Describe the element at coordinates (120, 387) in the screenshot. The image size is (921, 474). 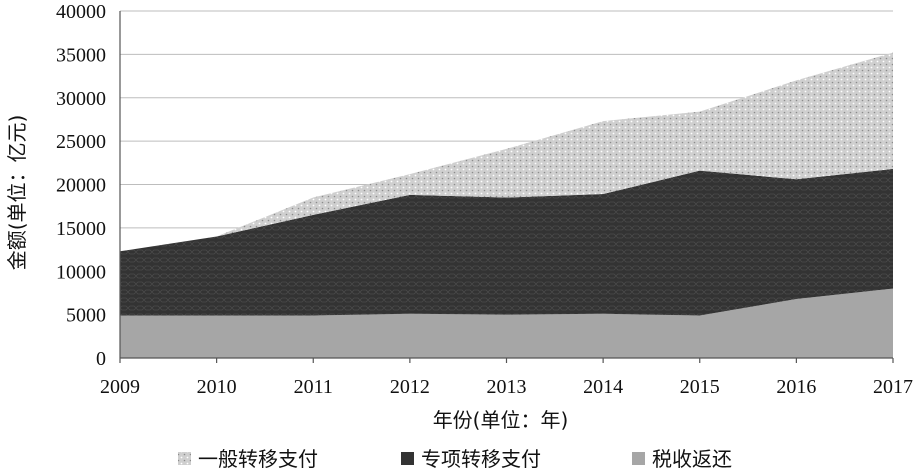
I see `x-tick-label: 2009` at that location.